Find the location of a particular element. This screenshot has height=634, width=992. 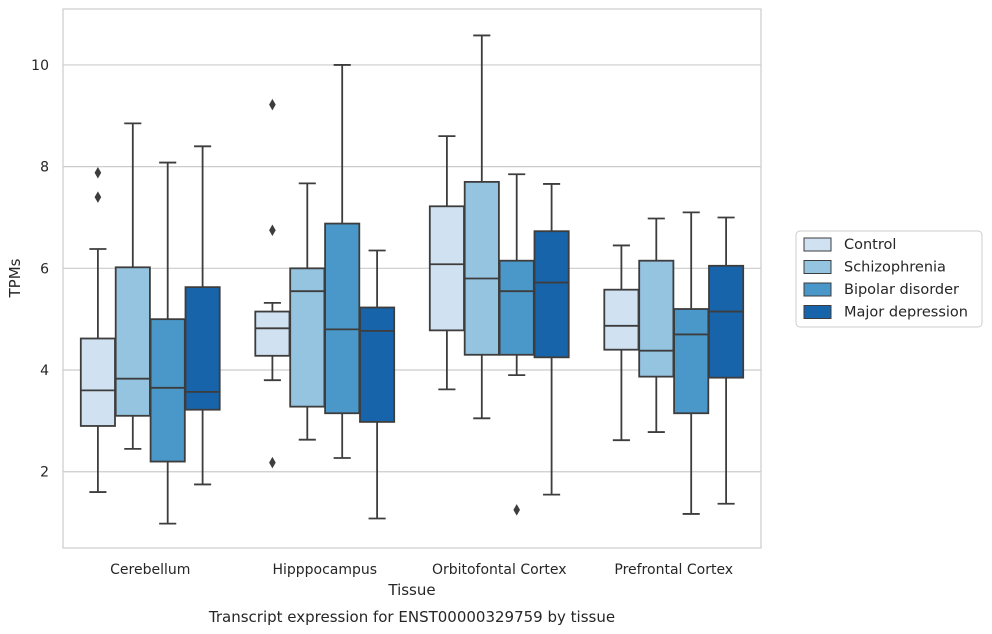

legend-frame is located at coordinates (889, 279).